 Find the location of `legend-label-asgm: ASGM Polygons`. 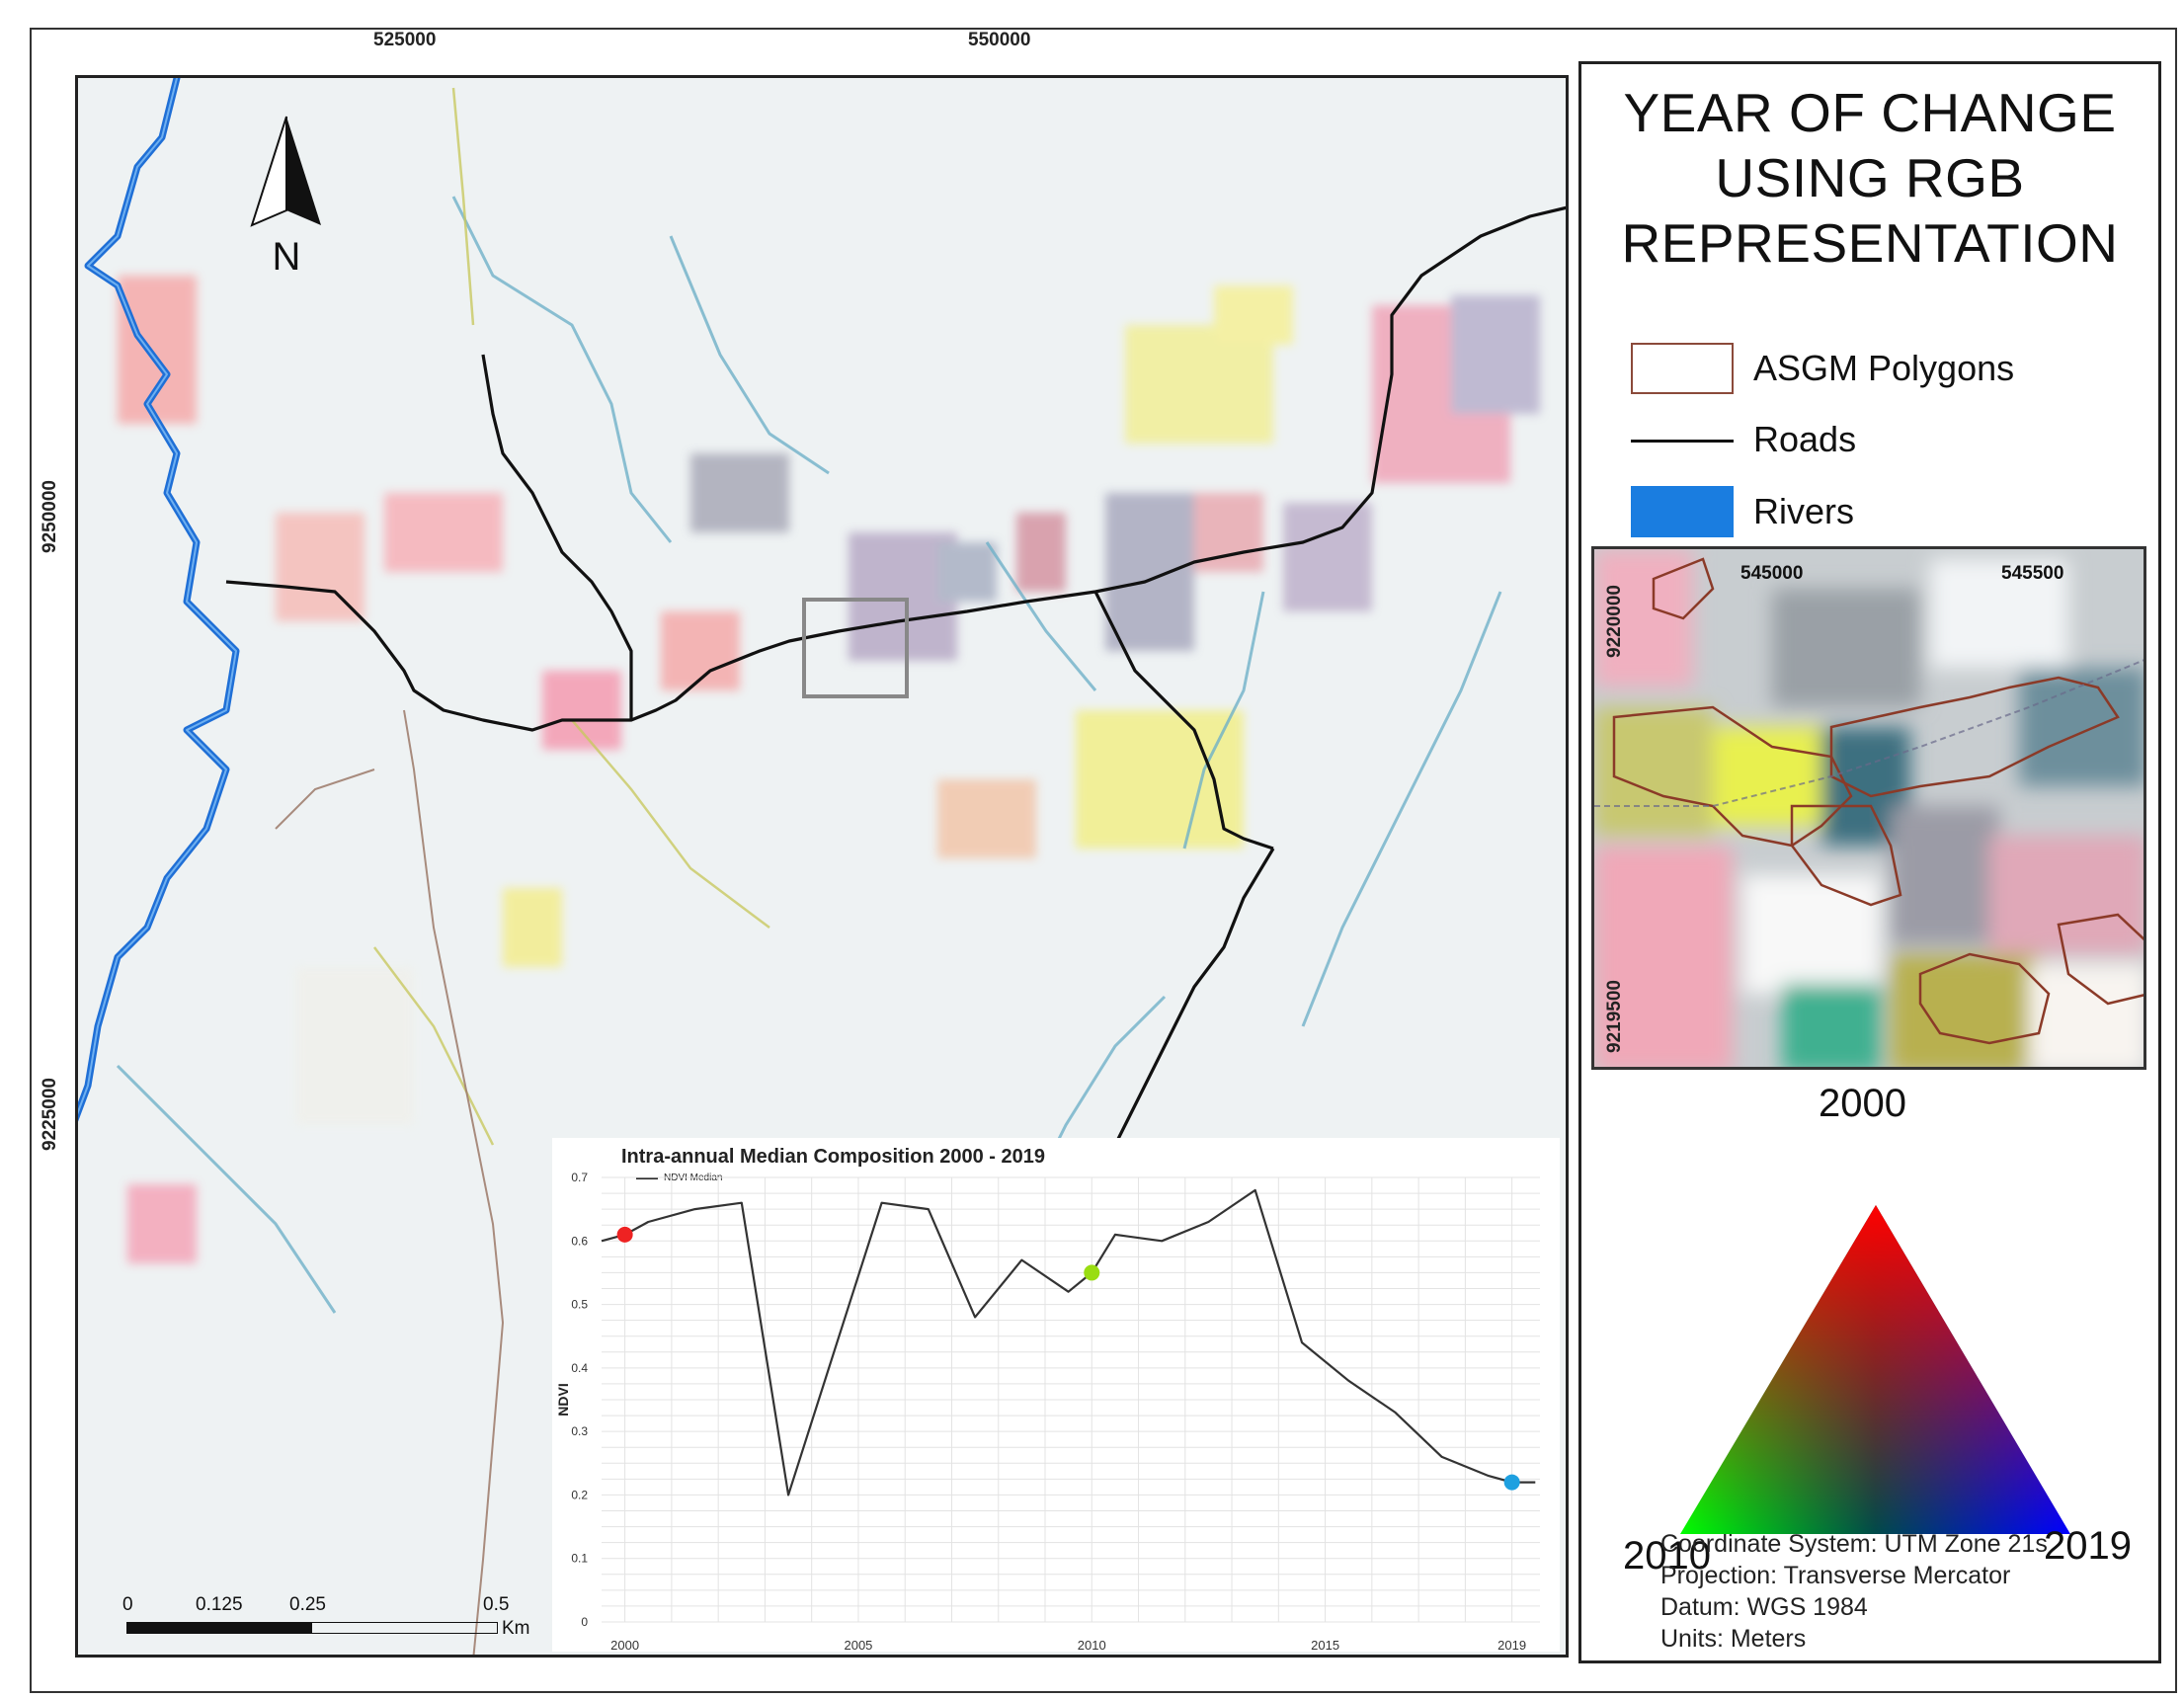

legend-label-asgm: ASGM Polygons is located at coordinates (1884, 368).